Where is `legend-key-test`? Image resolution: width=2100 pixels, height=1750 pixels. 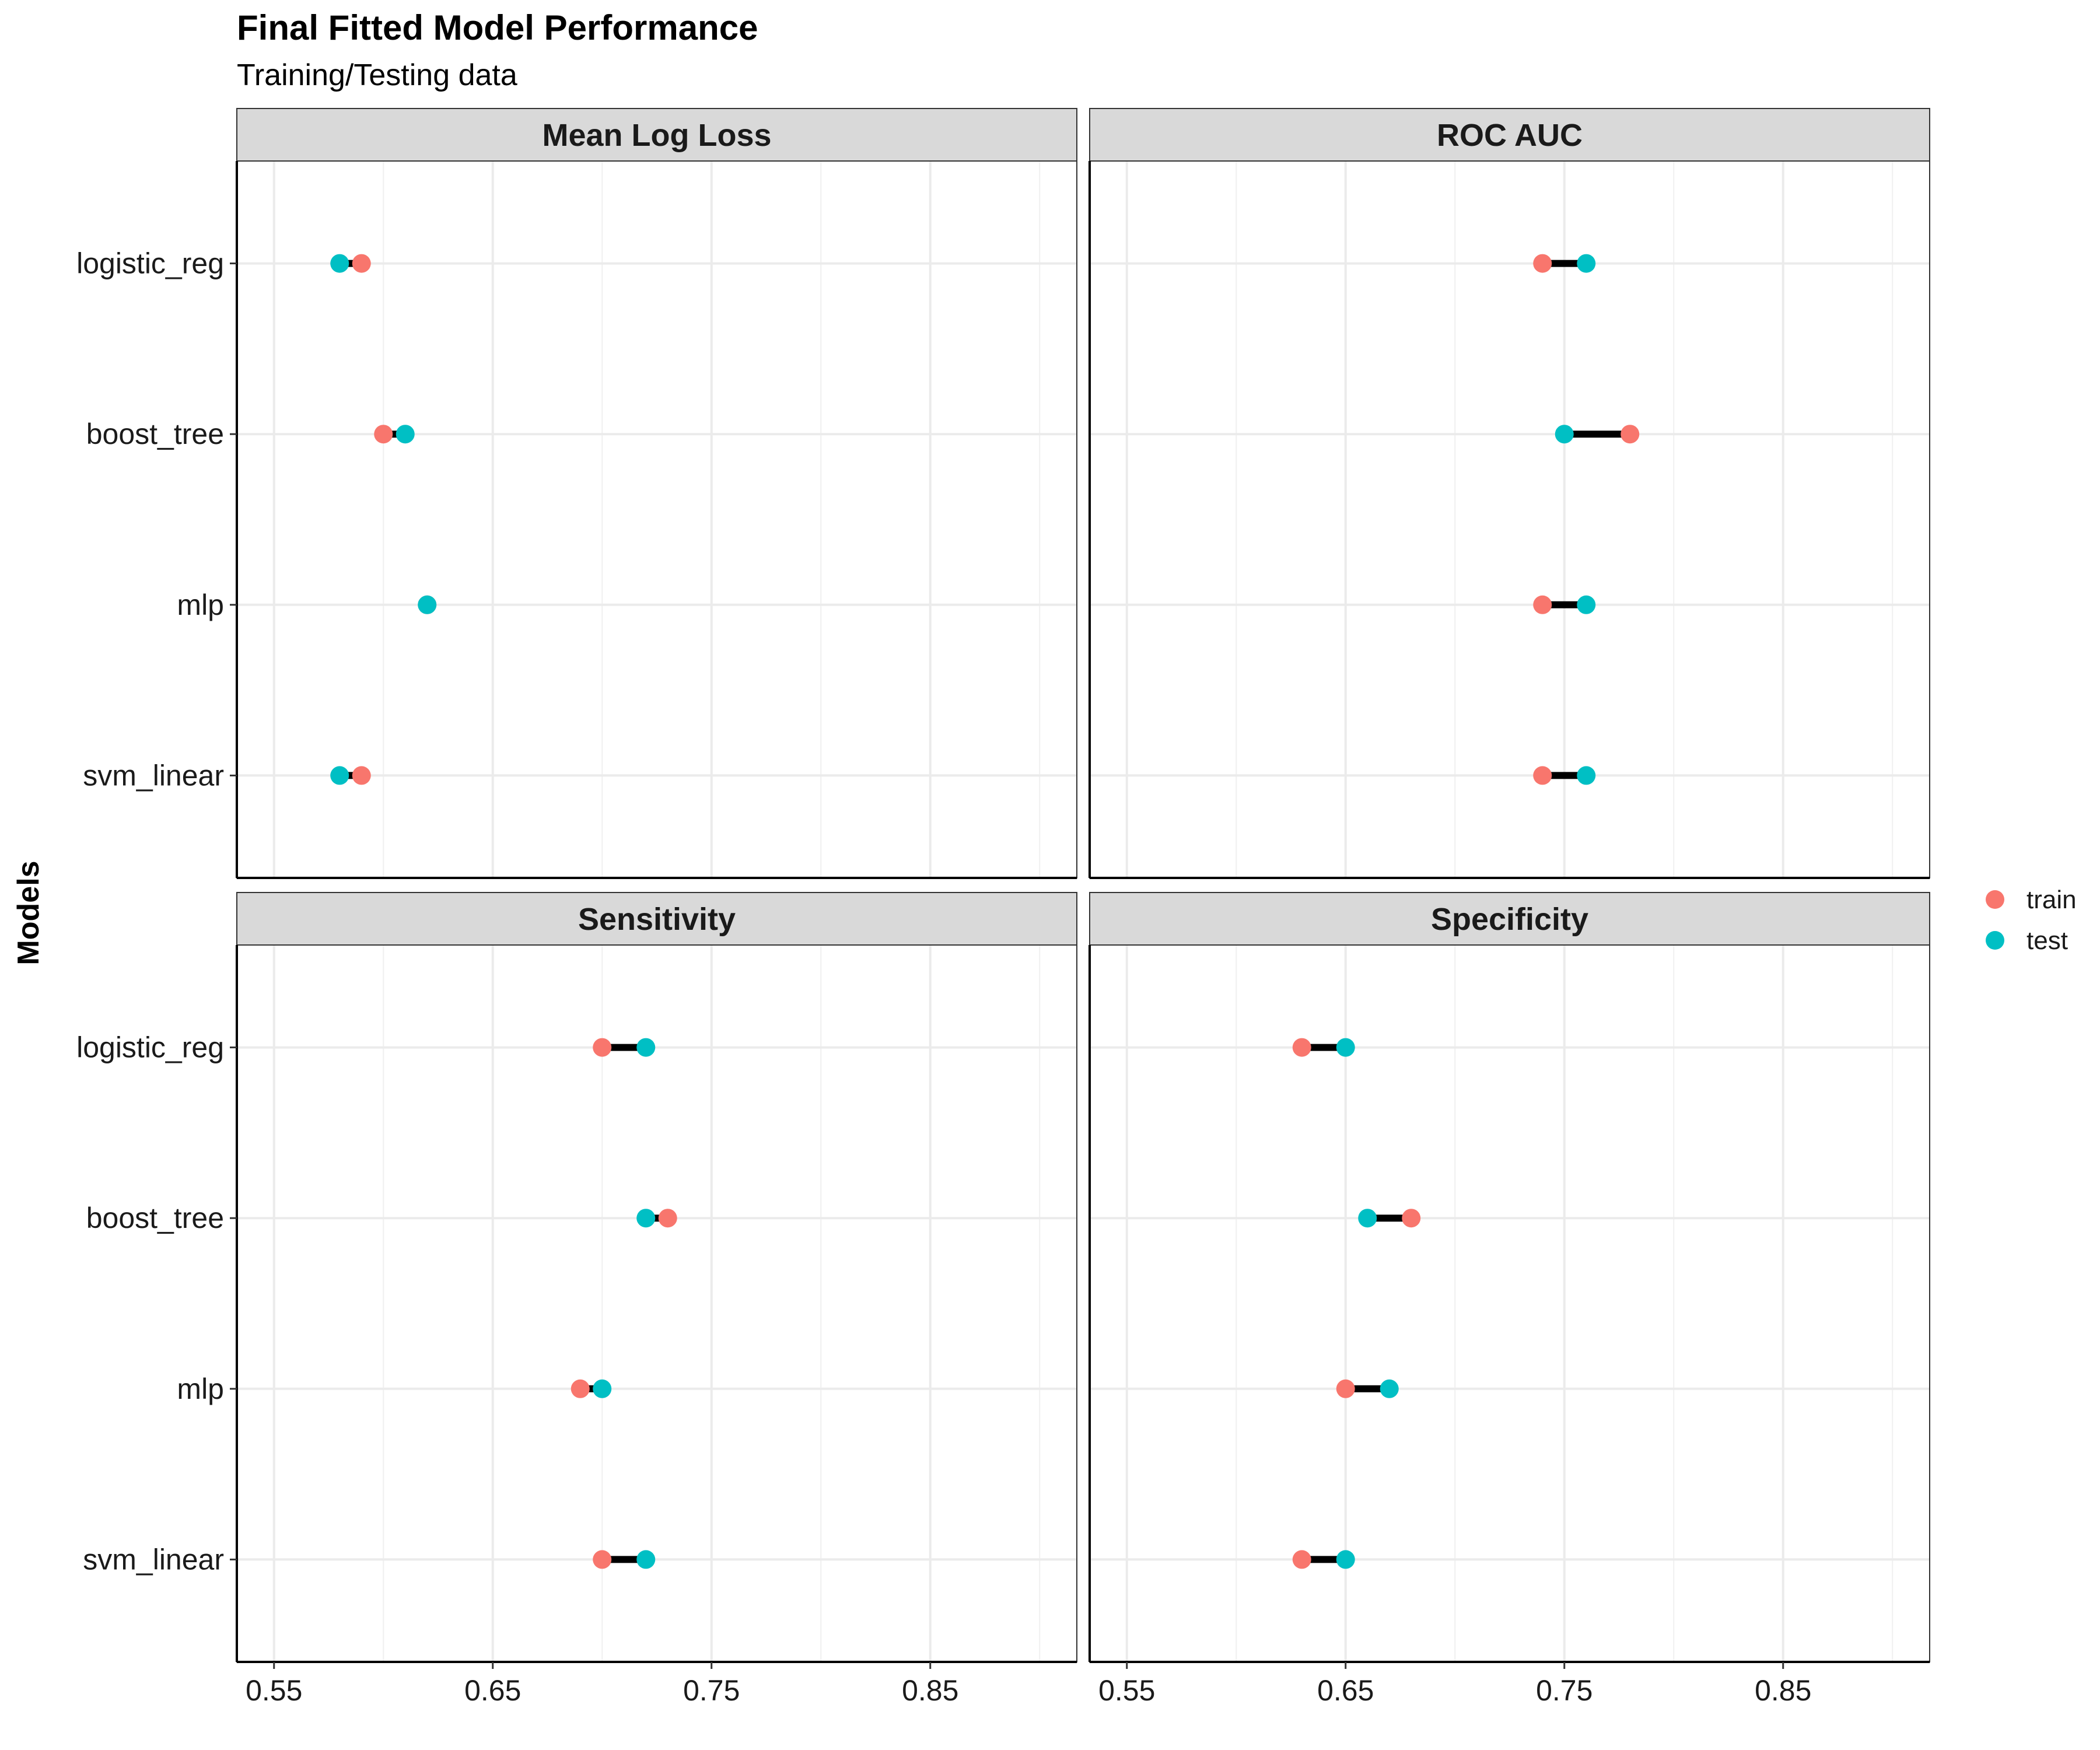
legend-key-test is located at coordinates (1995, 940).